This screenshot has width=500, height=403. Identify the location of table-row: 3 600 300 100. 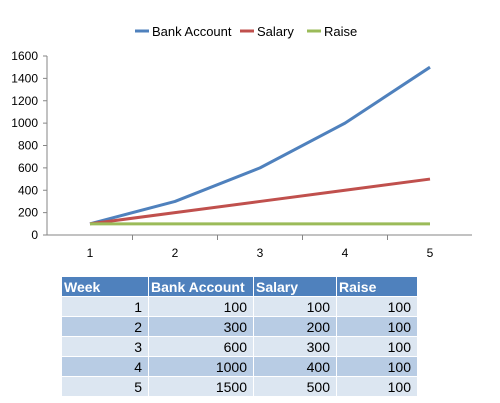
(240, 346).